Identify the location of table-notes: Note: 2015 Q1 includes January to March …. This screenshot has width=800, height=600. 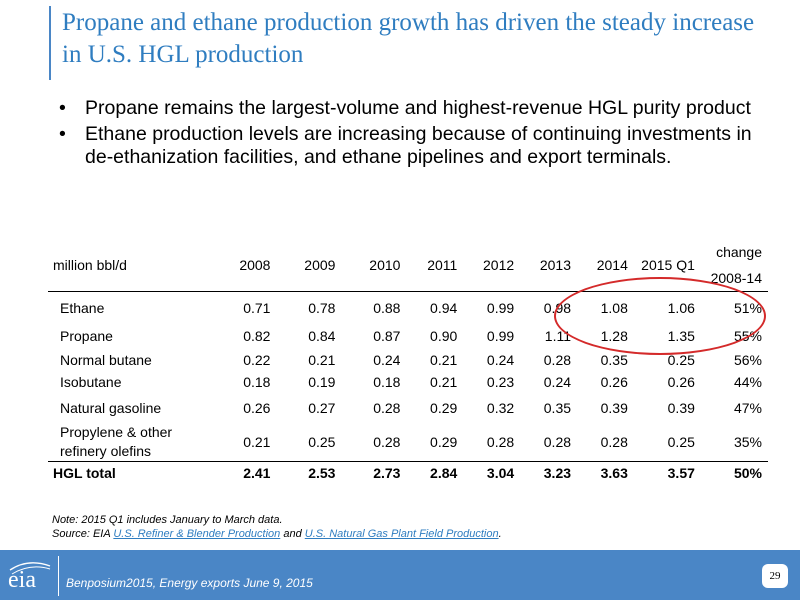
(277, 527).